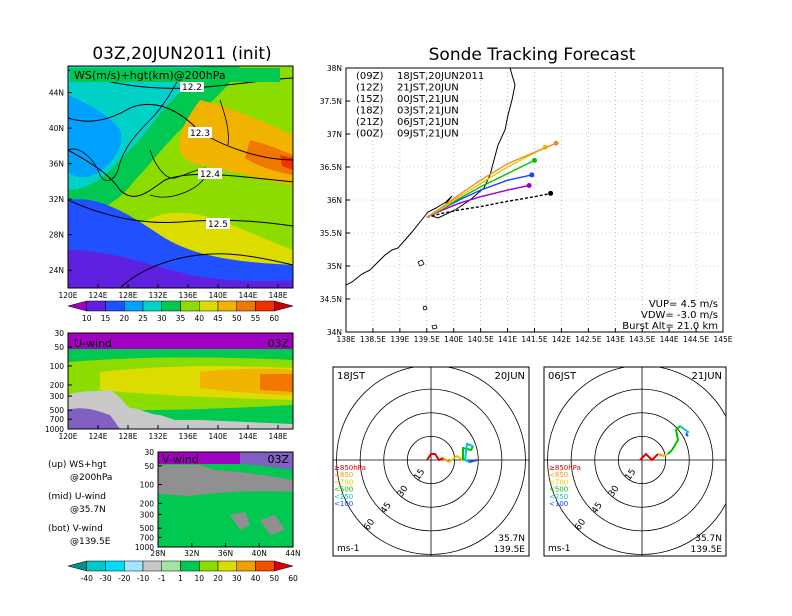  Describe the element at coordinates (218, 318) in the screenshot. I see `colorbar-label: 45` at that location.